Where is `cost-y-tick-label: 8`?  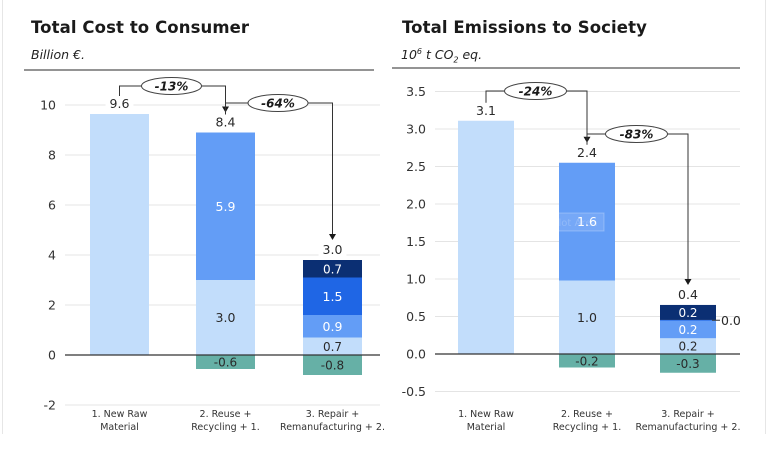
cost-y-tick-label: 8 is located at coordinates (52, 155).